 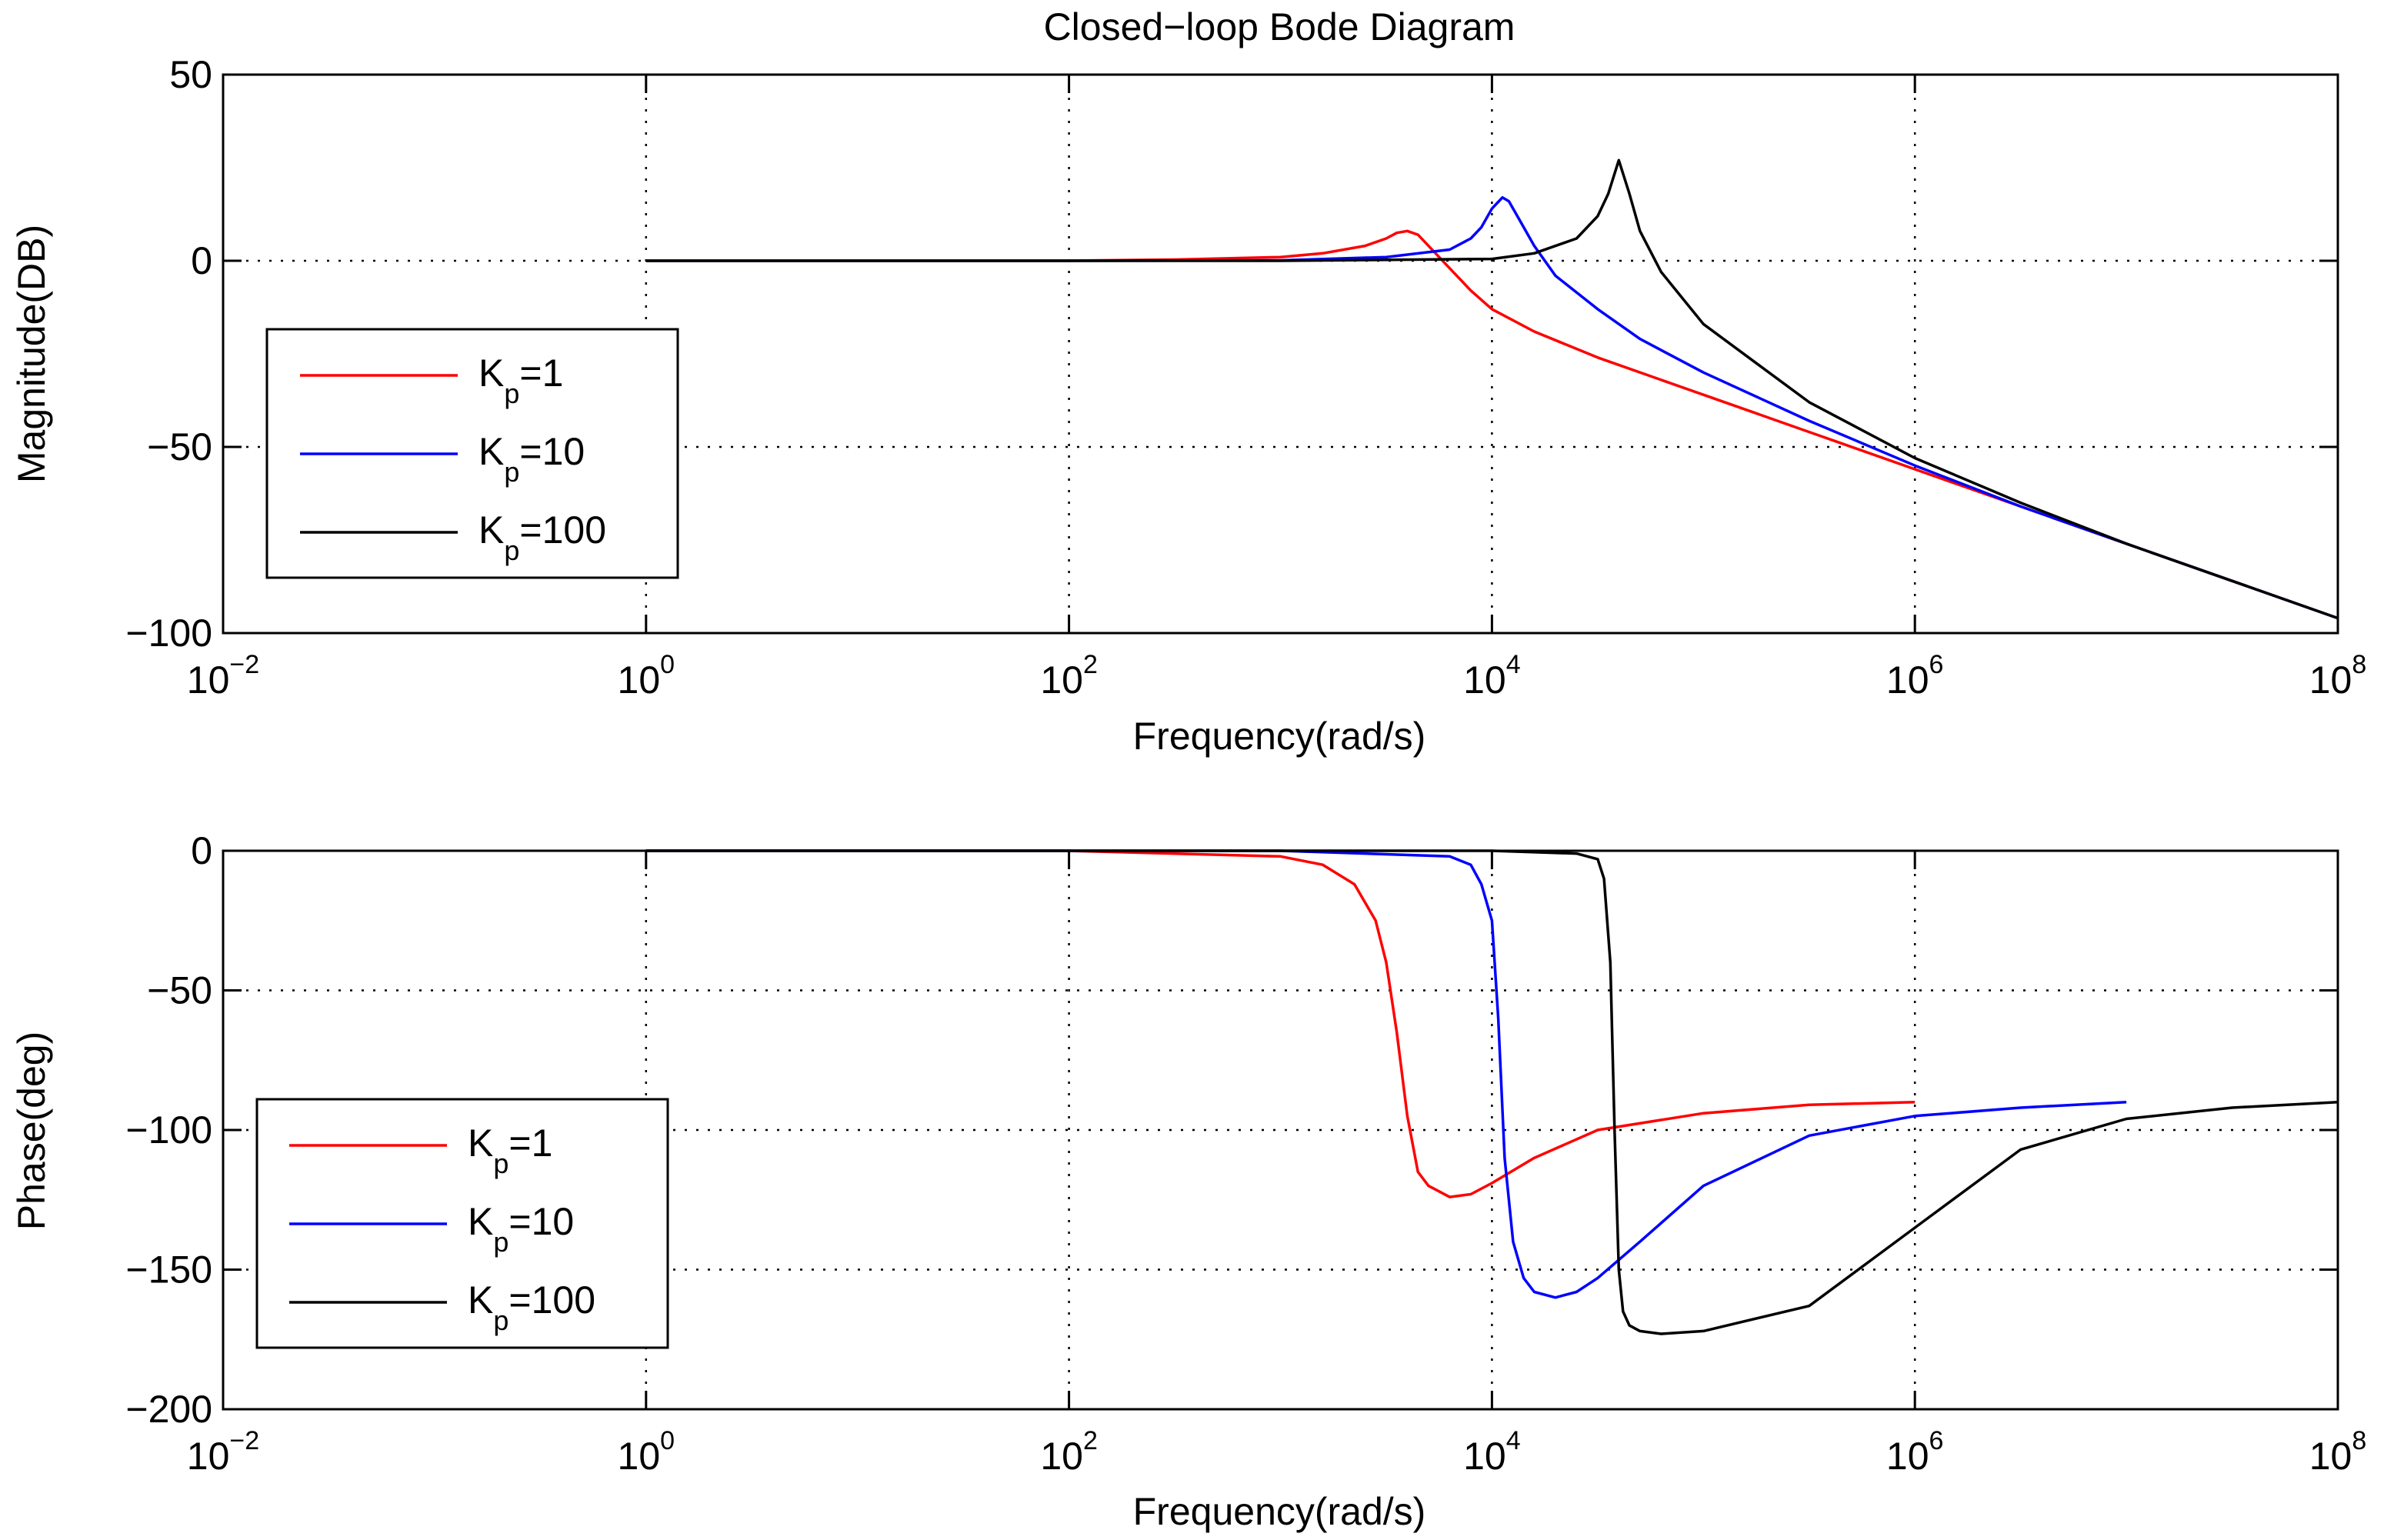 What do you see at coordinates (646, 1452) in the screenshot?
I see `phase-xtick-label: 10⁰` at bounding box center [646, 1452].